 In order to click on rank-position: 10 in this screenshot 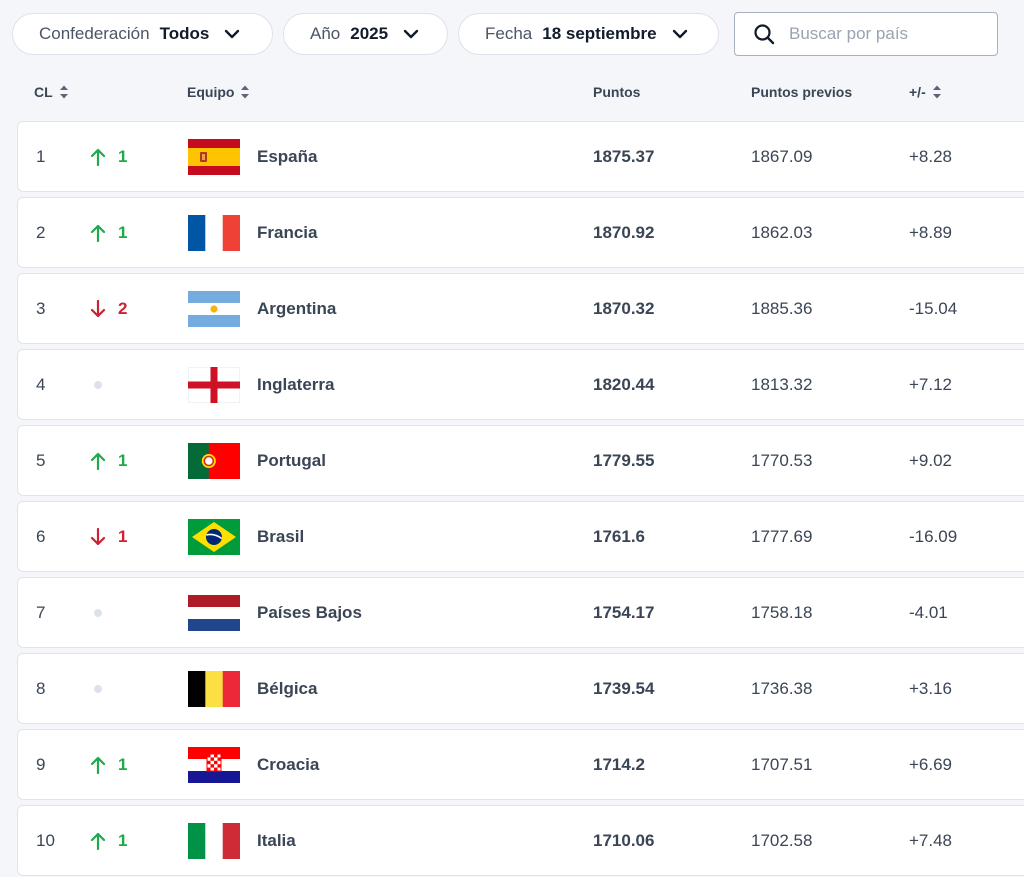, I will do `click(45, 840)`.